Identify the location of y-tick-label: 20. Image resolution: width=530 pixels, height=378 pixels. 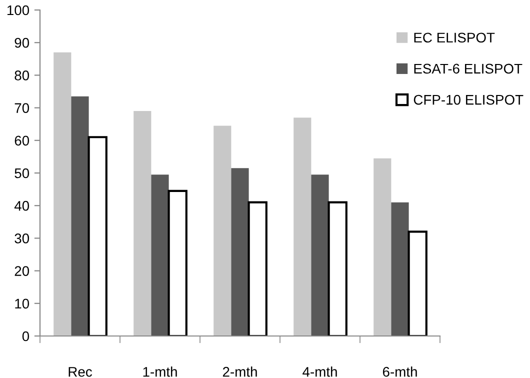
(22, 271).